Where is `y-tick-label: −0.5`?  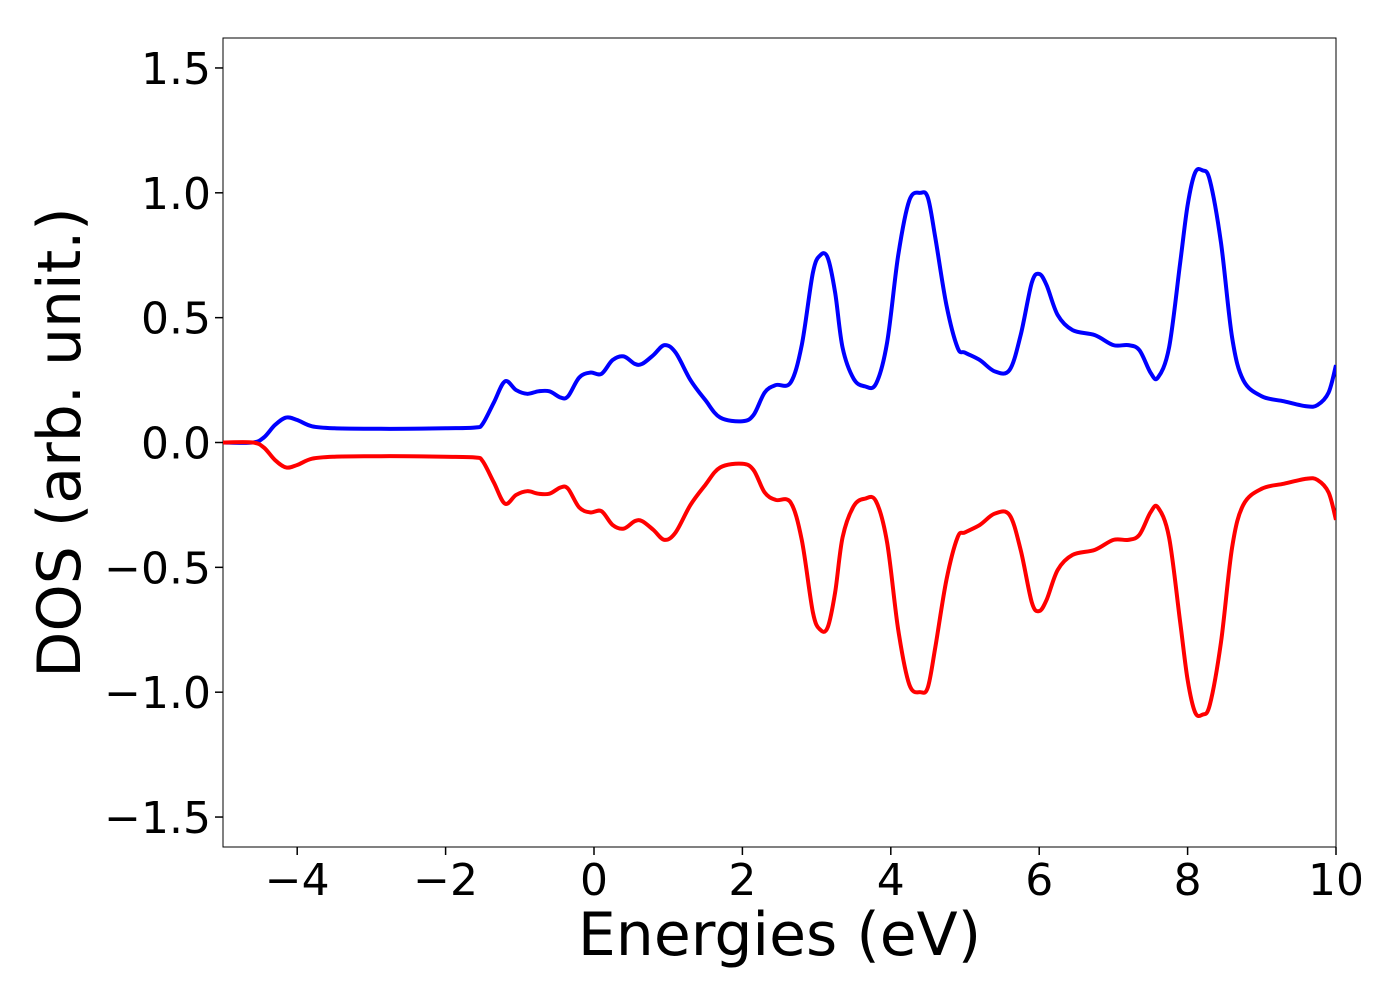
y-tick-label: −0.5 is located at coordinates (157, 568).